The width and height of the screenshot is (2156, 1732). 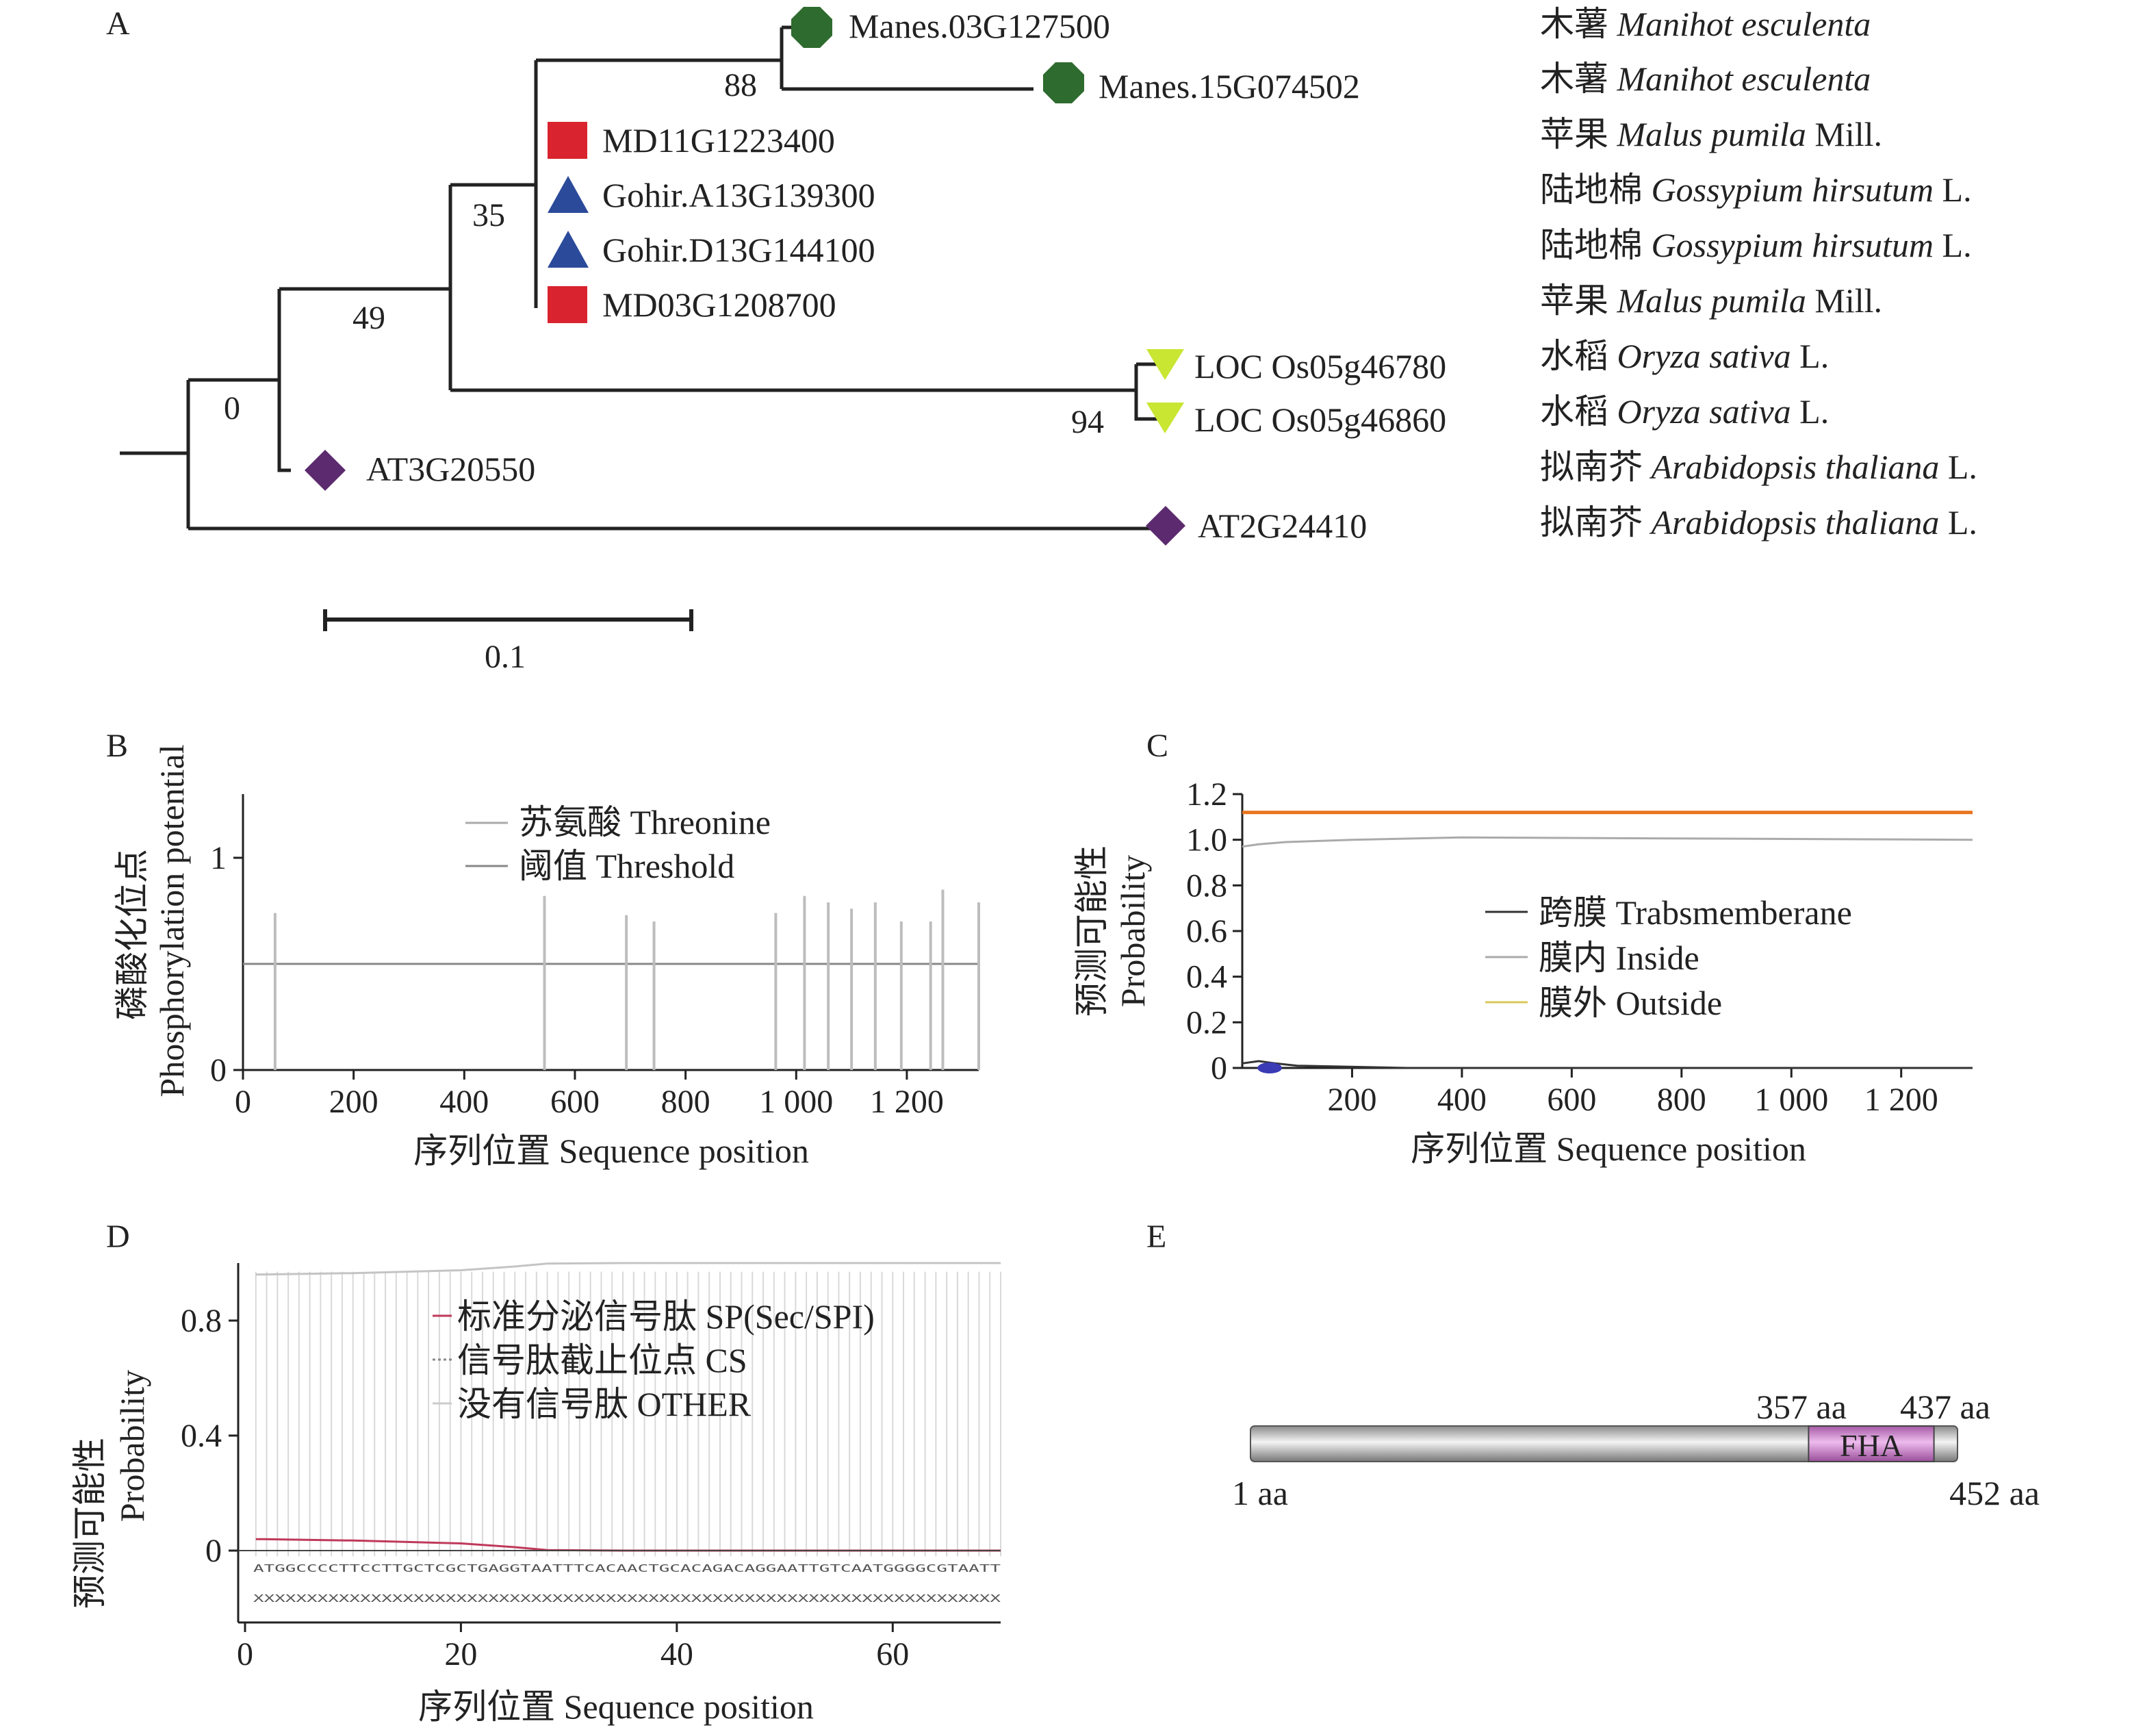 I want to click on node-n1, so click(x=284, y=380).